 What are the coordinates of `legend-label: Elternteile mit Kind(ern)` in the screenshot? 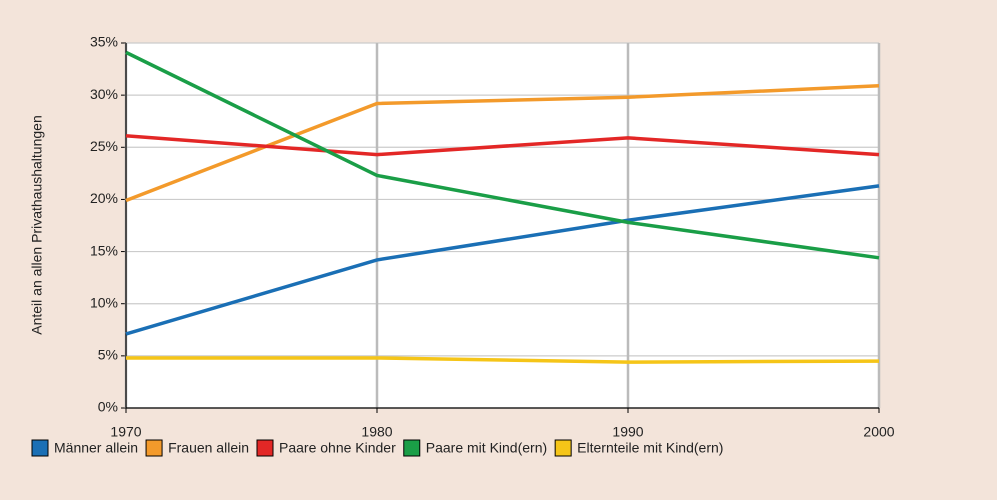 It's located at (650, 448).